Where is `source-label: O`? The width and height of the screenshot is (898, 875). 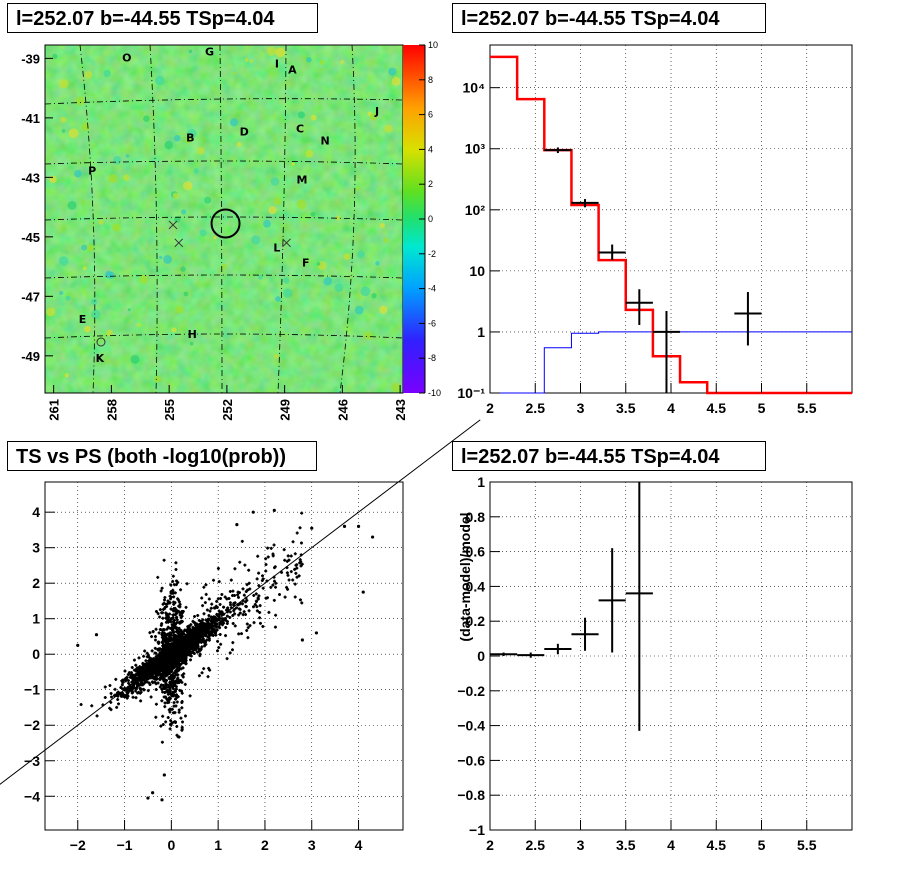 source-label: O is located at coordinates (126, 57).